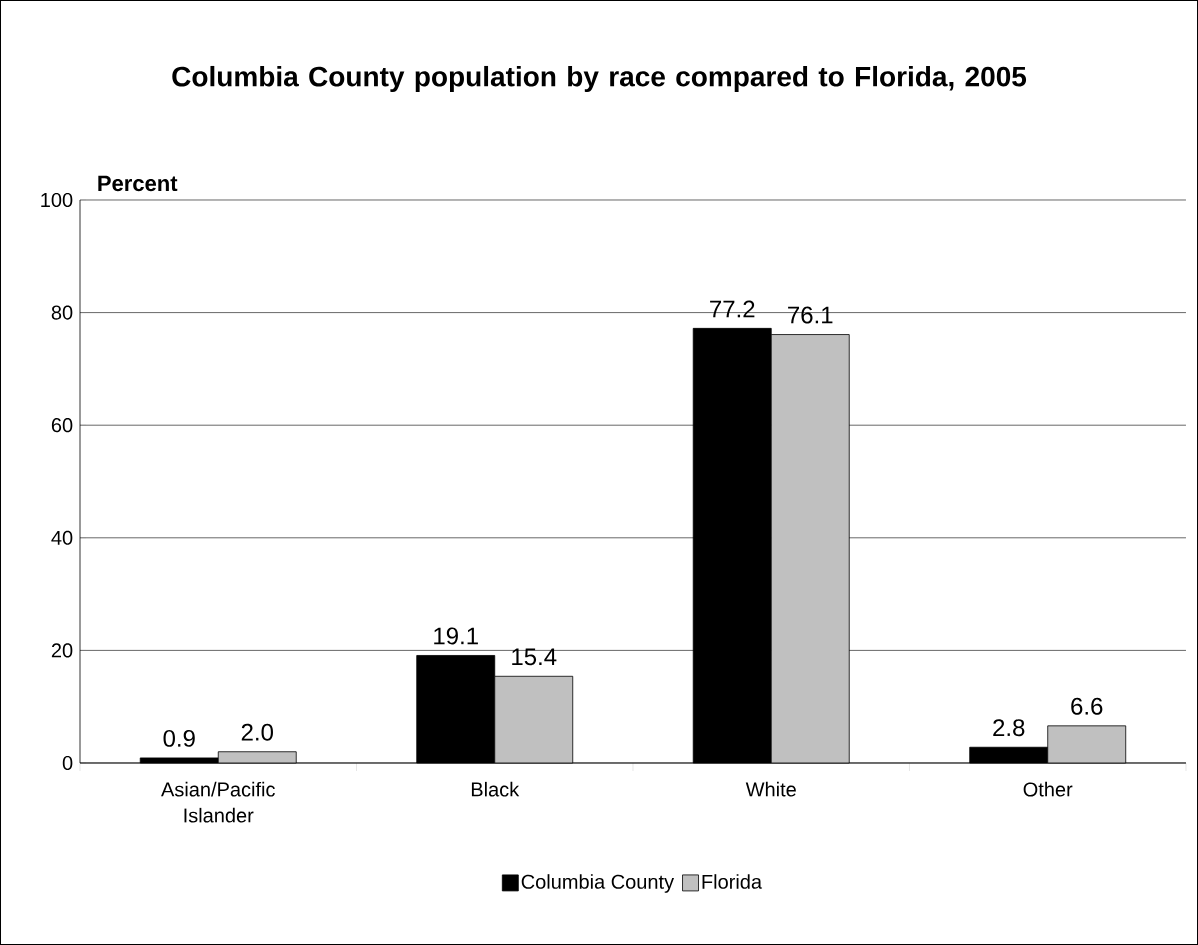 The width and height of the screenshot is (1198, 945). What do you see at coordinates (67, 763) in the screenshot?
I see `y-tick-label: 0` at bounding box center [67, 763].